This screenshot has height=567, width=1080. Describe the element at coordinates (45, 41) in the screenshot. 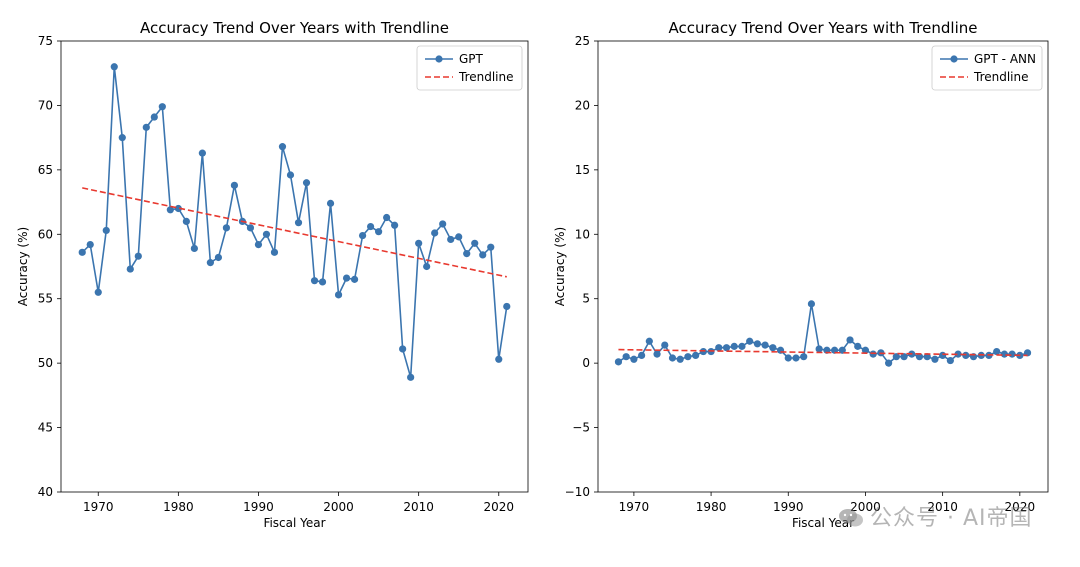

I see `y-tick-label: 75` at that location.